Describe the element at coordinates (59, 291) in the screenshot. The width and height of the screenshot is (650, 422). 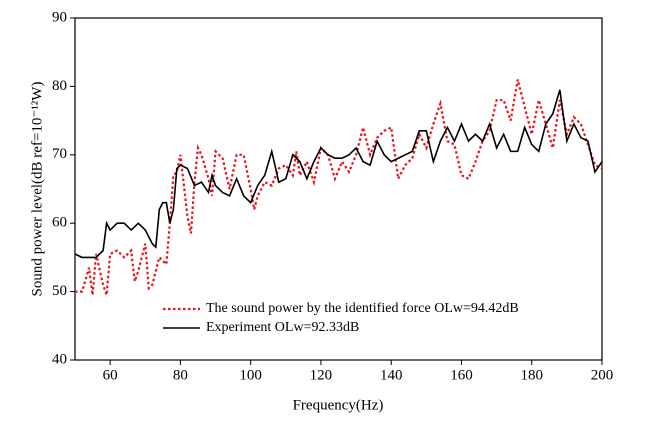
I see `y-tick-label: 50` at that location.